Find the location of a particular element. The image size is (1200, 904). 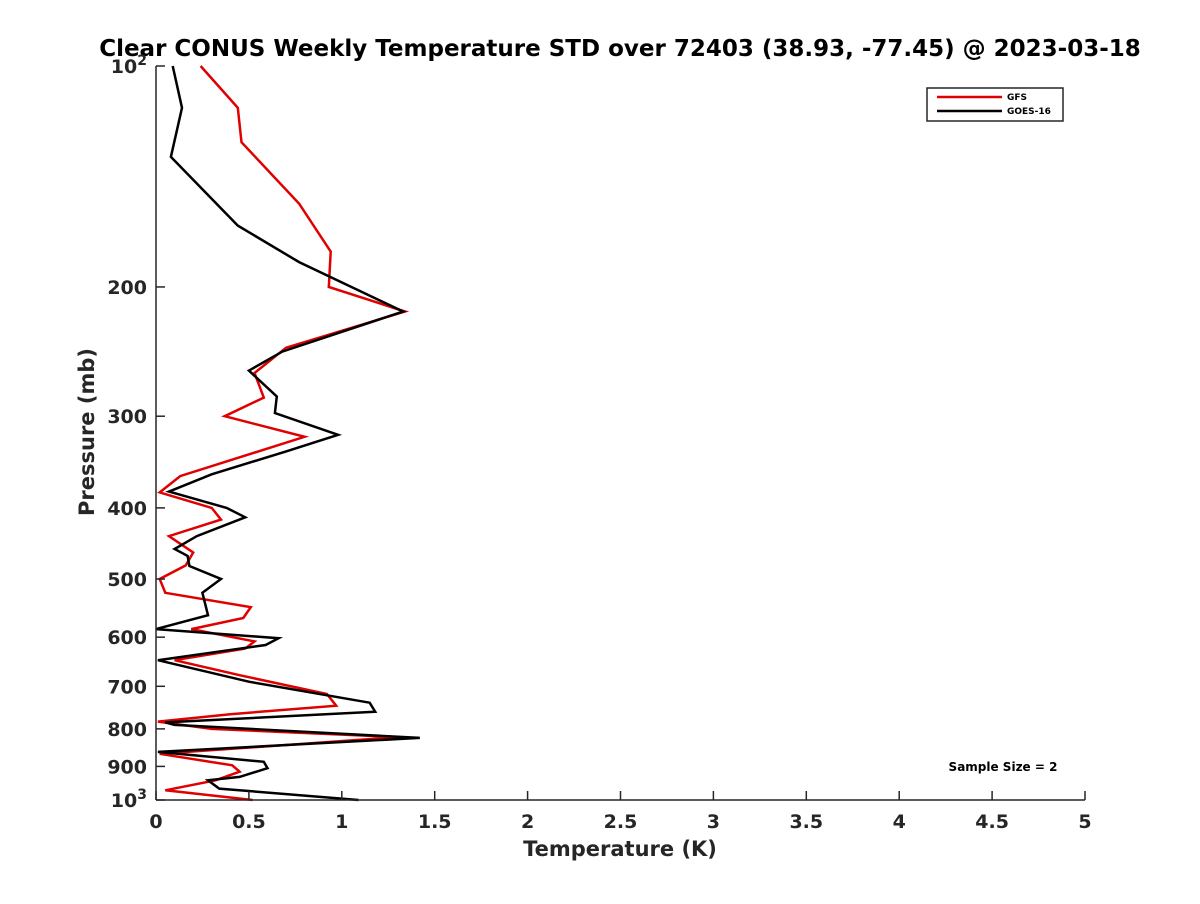

y-tick-label: 700 is located at coordinates (127, 687).